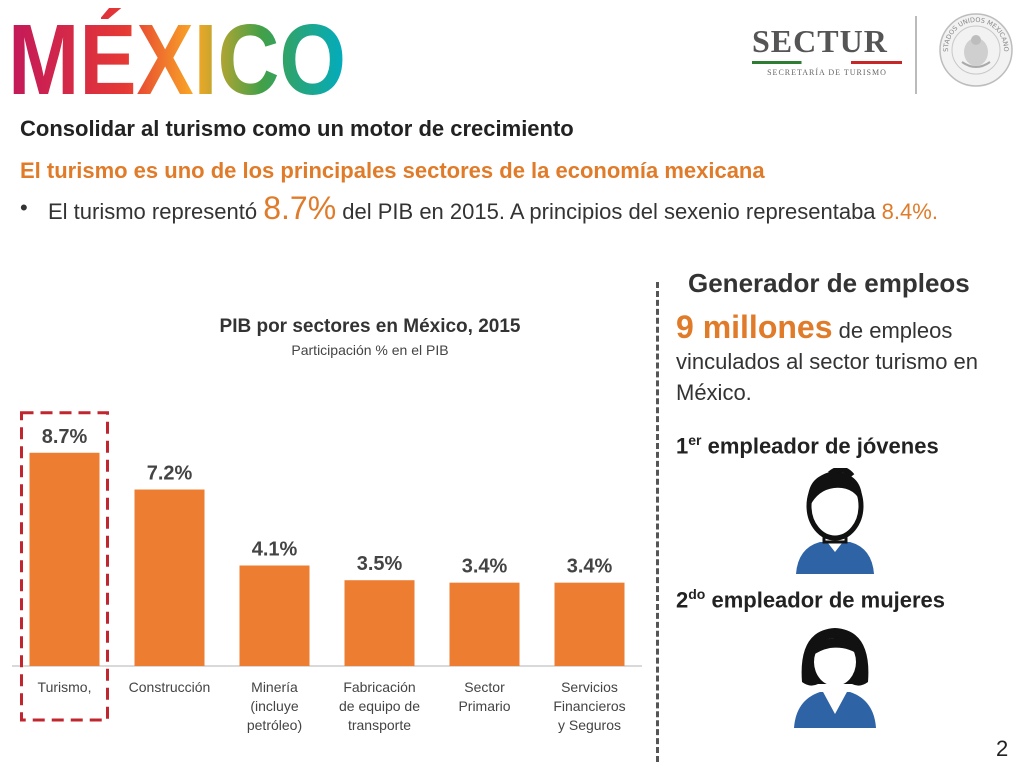 This screenshot has width=1024, height=768. I want to click on employment-big-number: 9 millones, so click(754, 327).